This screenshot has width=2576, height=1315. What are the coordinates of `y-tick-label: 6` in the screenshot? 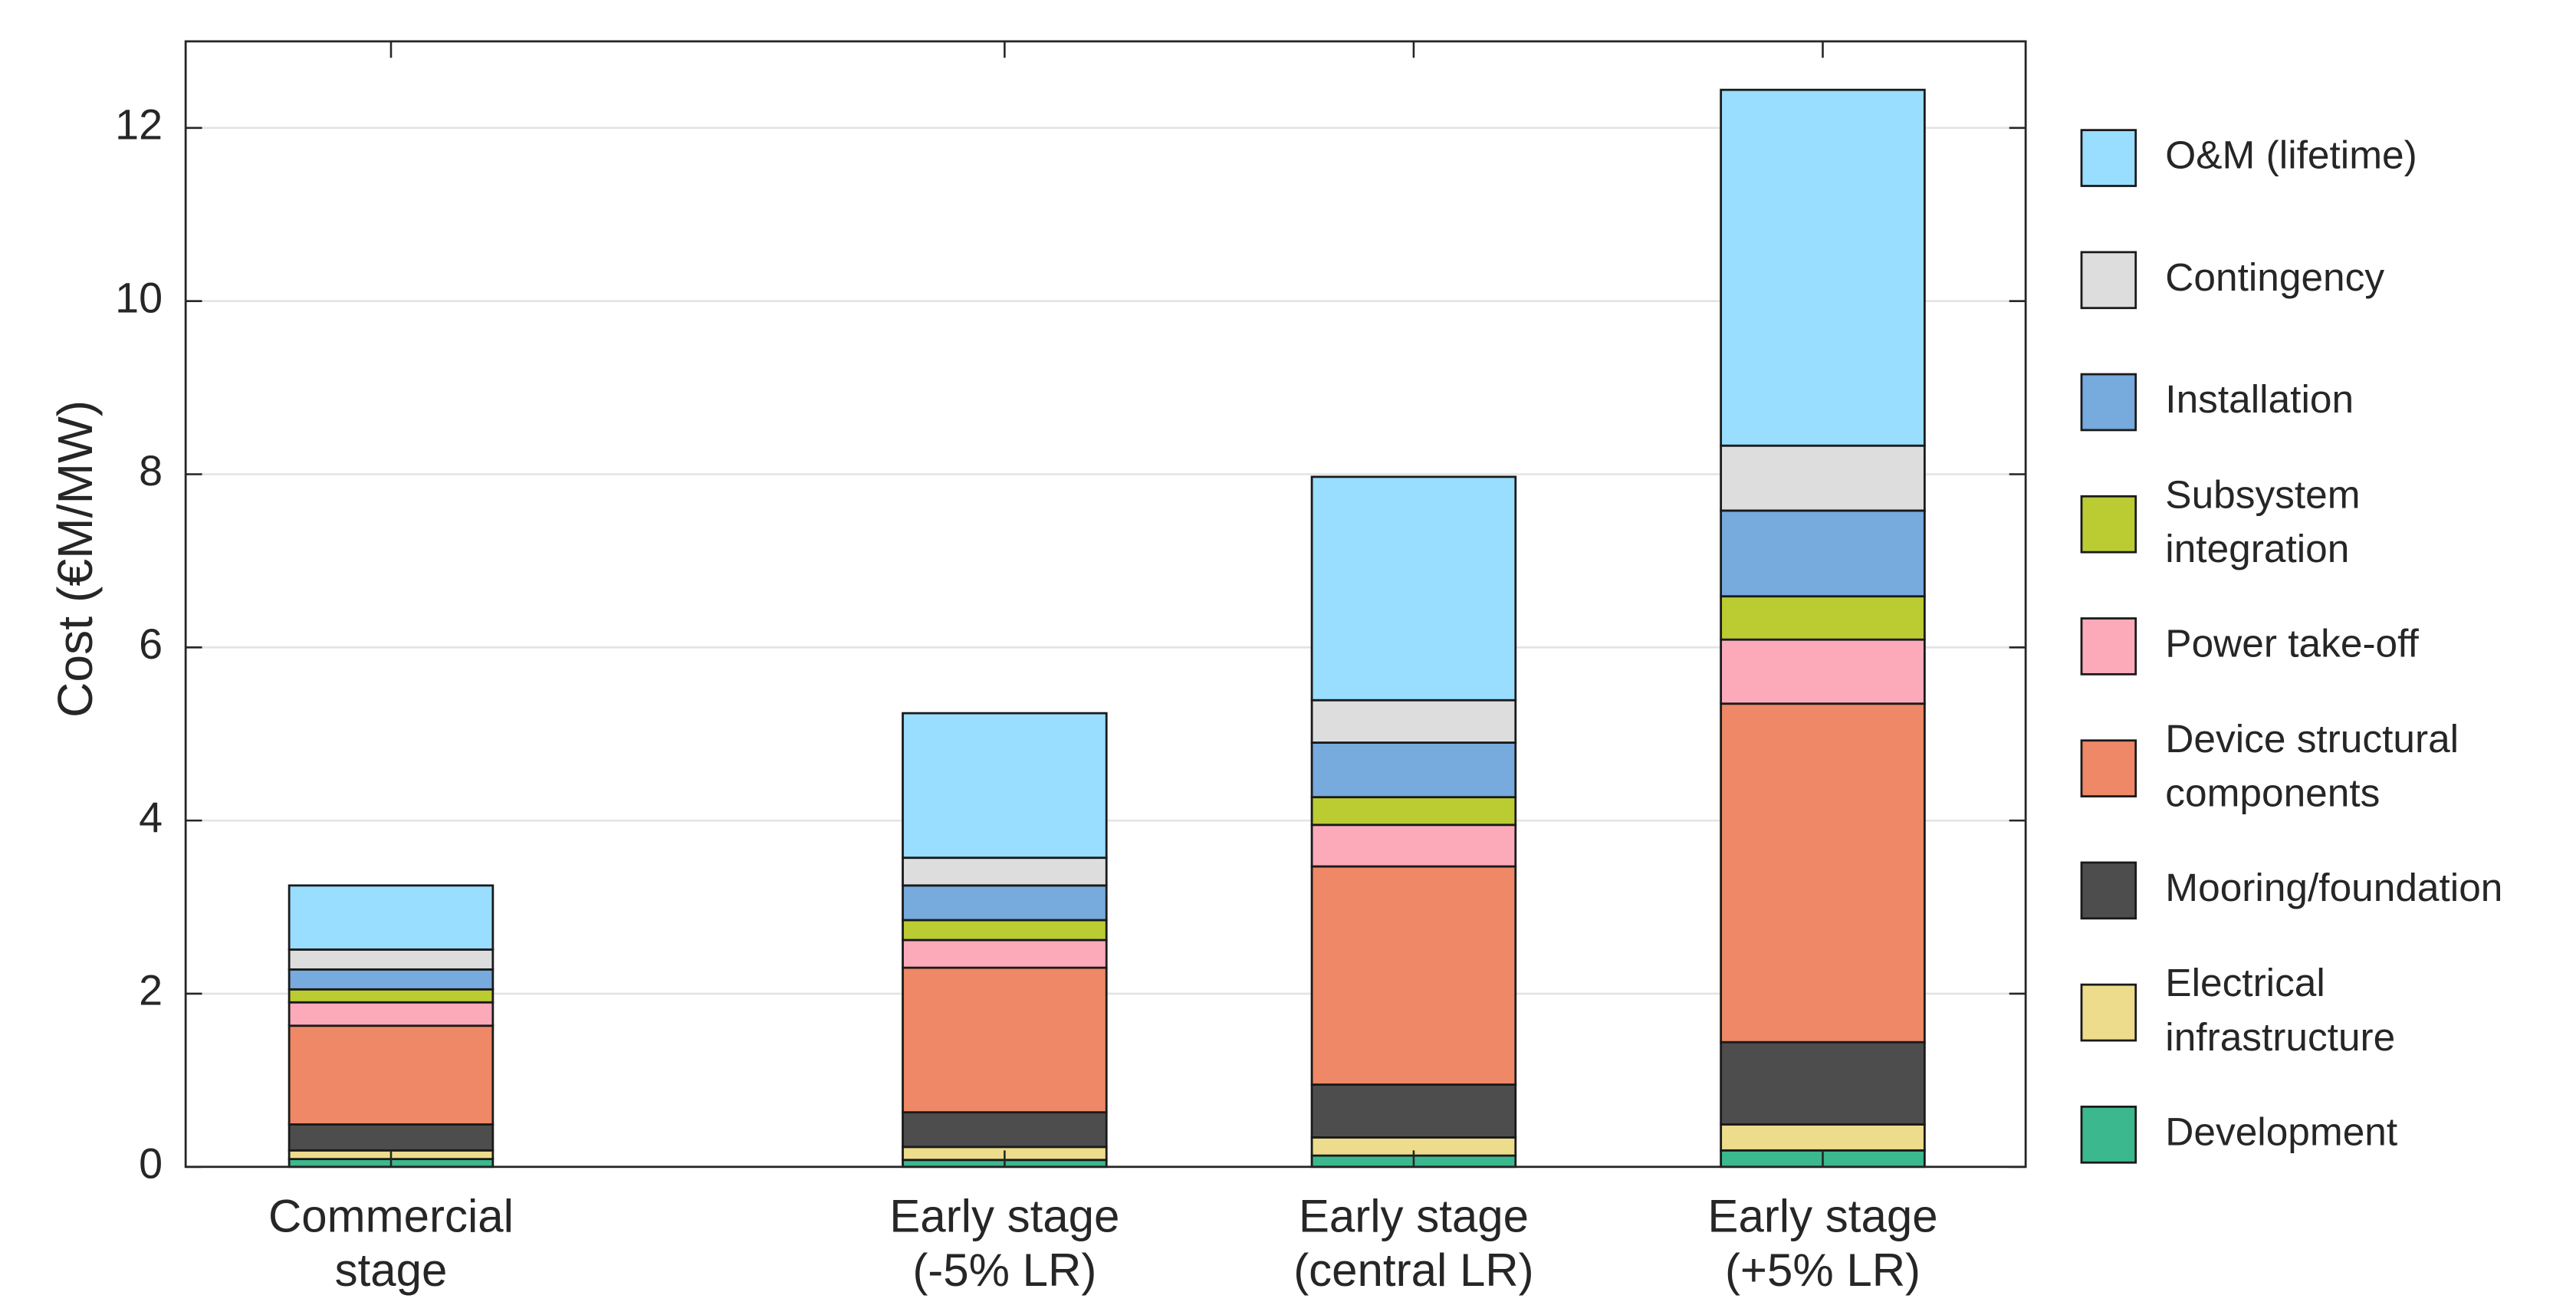 It's located at (151, 644).